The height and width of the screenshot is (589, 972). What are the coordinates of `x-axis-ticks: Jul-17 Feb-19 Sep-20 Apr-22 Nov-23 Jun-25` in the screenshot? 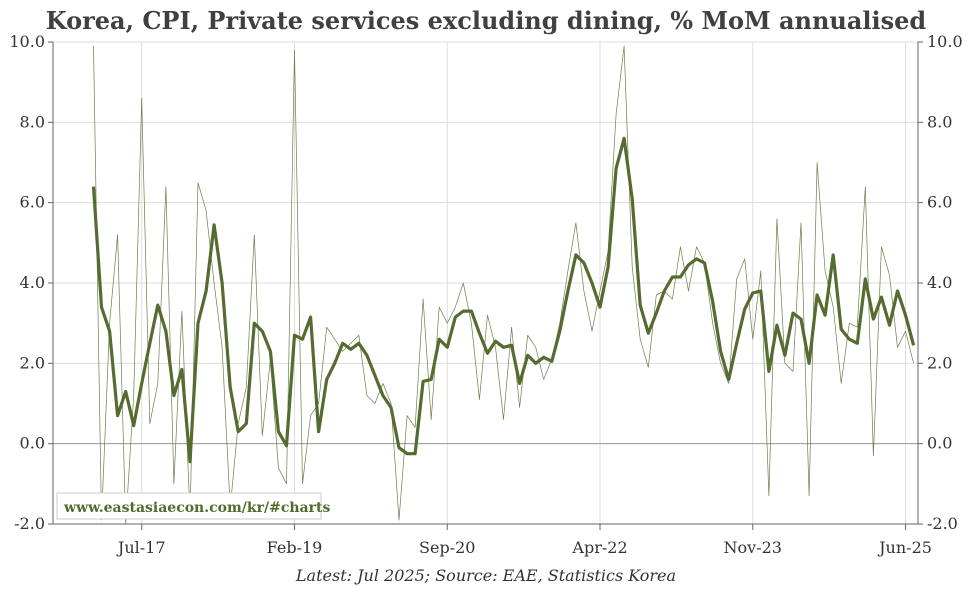 It's located at (524, 540).